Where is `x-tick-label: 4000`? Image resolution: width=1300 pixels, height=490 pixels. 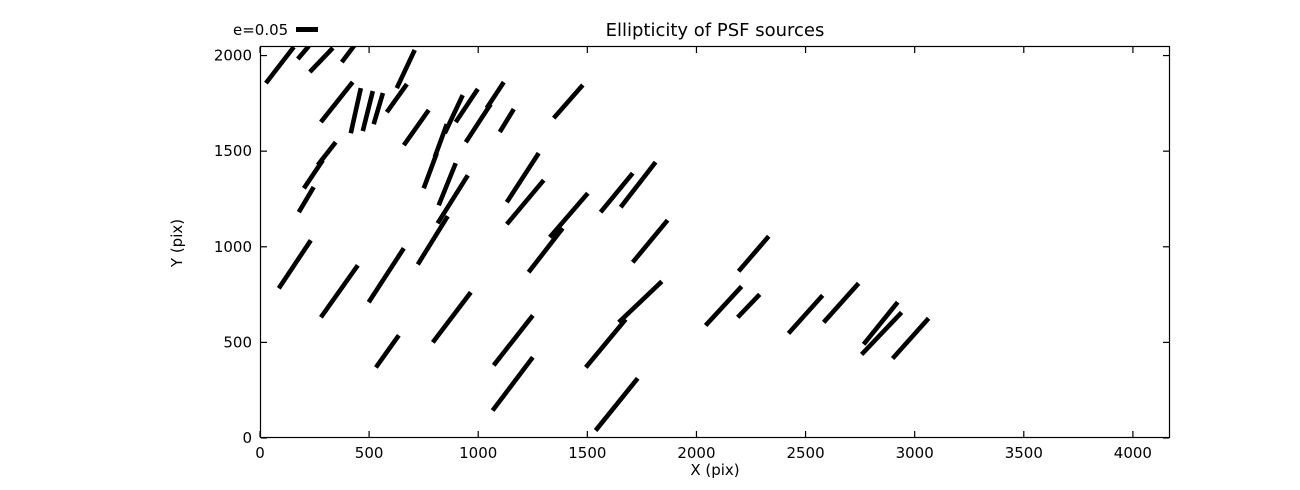 x-tick-label: 4000 is located at coordinates (1133, 453).